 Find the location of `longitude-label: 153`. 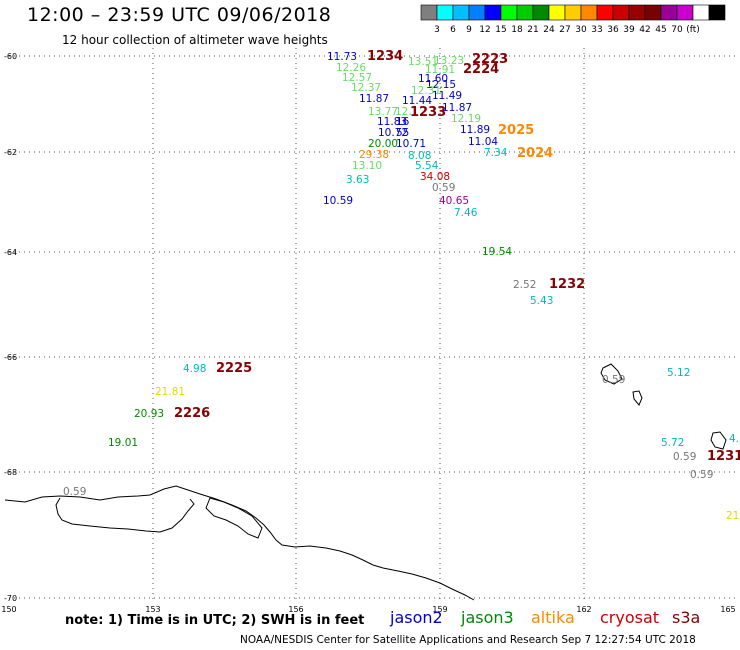

longitude-label: 153 is located at coordinates (152, 609).